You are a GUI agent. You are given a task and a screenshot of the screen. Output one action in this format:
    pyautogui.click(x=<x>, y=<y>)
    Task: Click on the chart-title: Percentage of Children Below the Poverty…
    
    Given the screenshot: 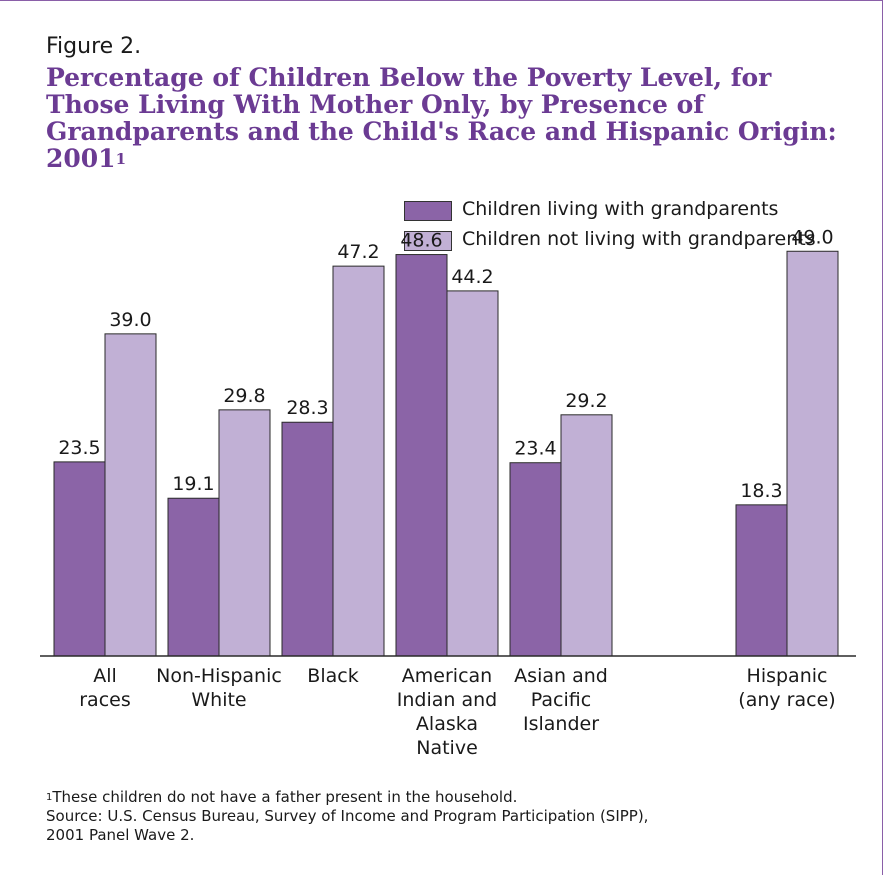 What is the action you would take?
    pyautogui.click(x=446, y=118)
    